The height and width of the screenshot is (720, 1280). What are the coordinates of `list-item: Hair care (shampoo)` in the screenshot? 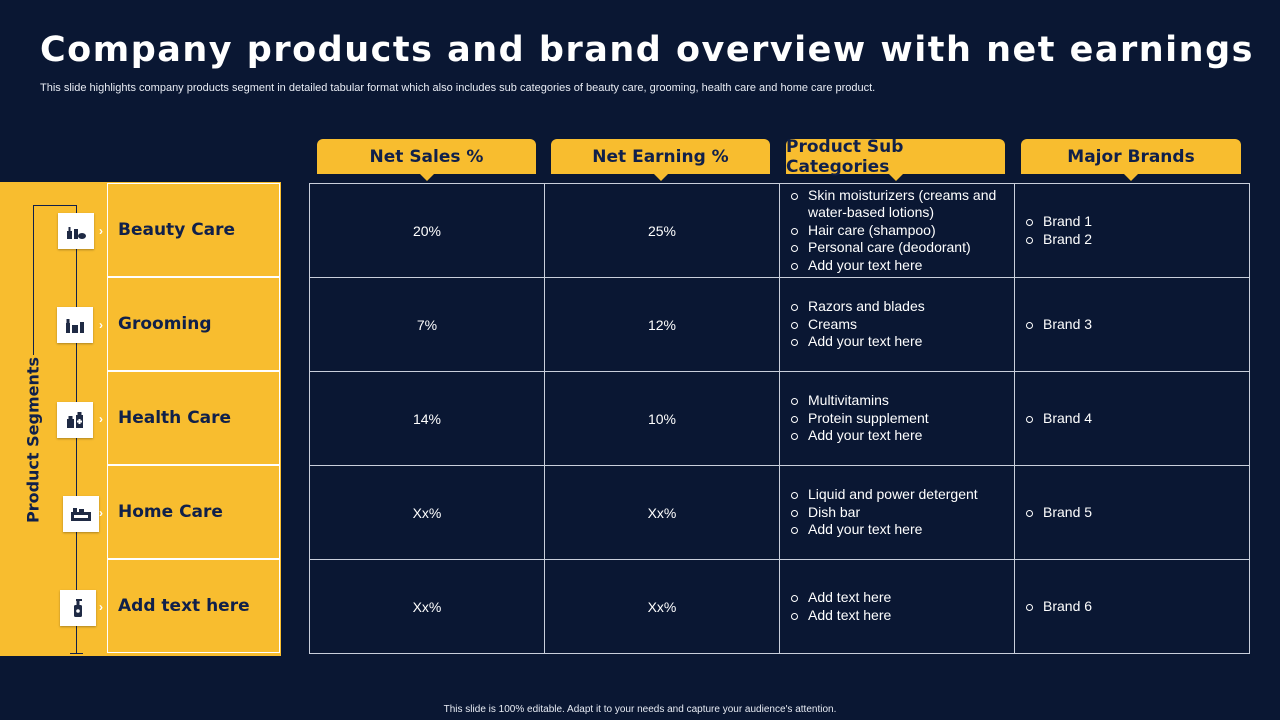 It's located at (902, 231).